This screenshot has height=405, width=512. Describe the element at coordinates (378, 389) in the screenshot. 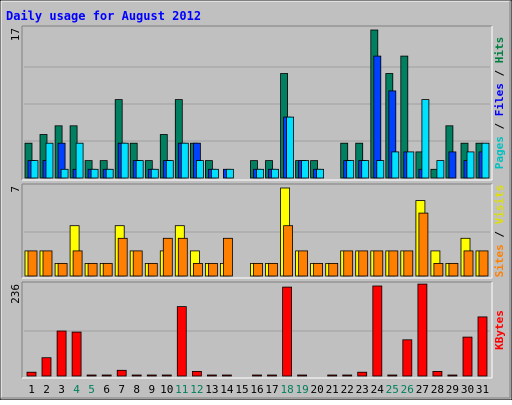

I see `x-tick-label-24: 24` at that location.